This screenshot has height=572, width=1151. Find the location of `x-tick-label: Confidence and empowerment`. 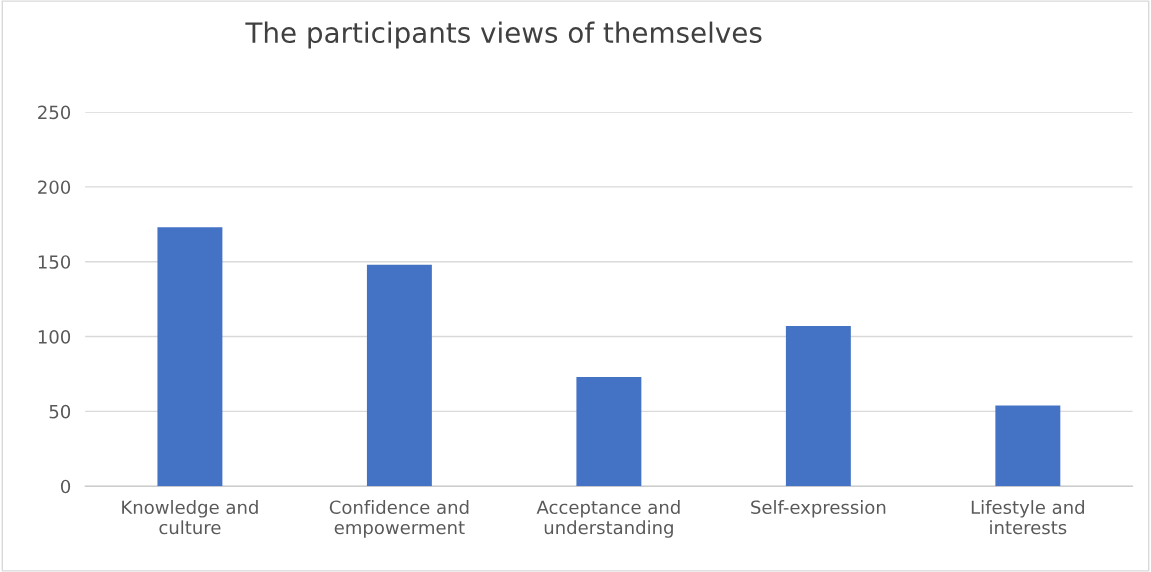

x-tick-label: Confidence and empowerment is located at coordinates (399, 519).